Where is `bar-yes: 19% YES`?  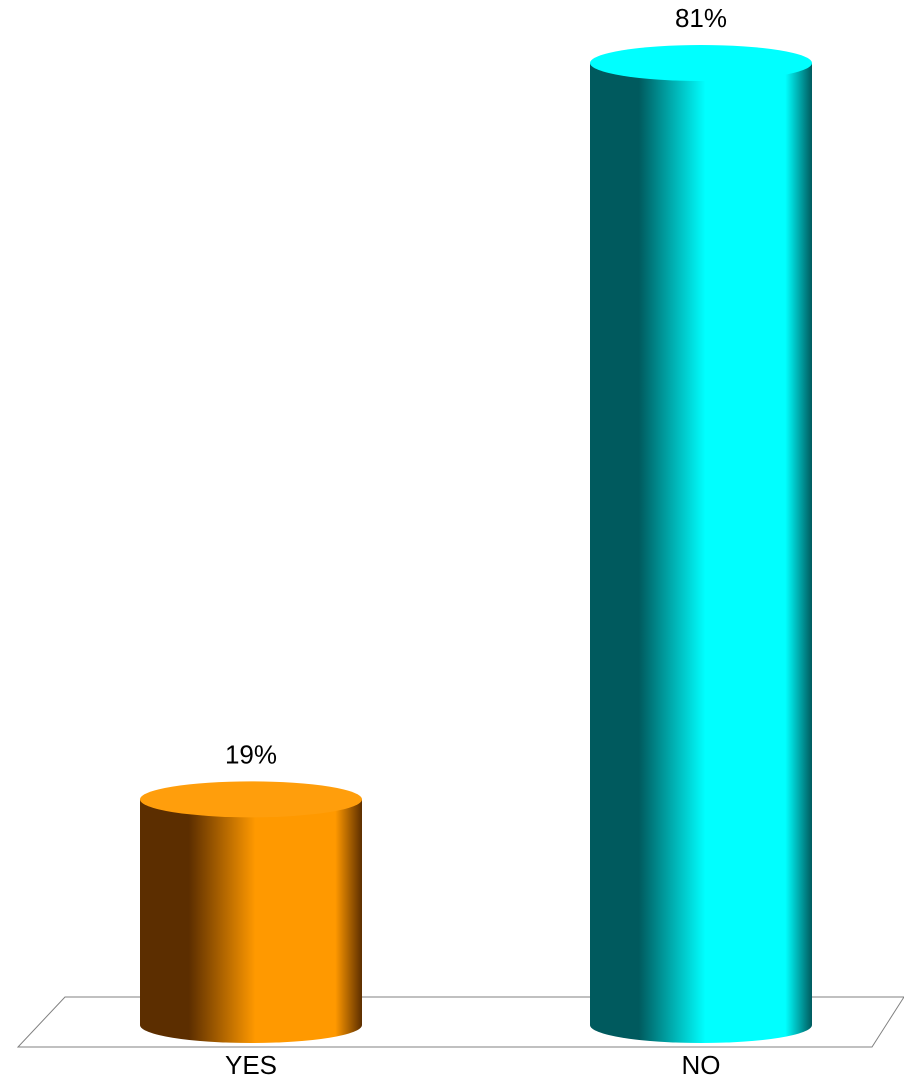 bar-yes: 19% YES is located at coordinates (251, 909).